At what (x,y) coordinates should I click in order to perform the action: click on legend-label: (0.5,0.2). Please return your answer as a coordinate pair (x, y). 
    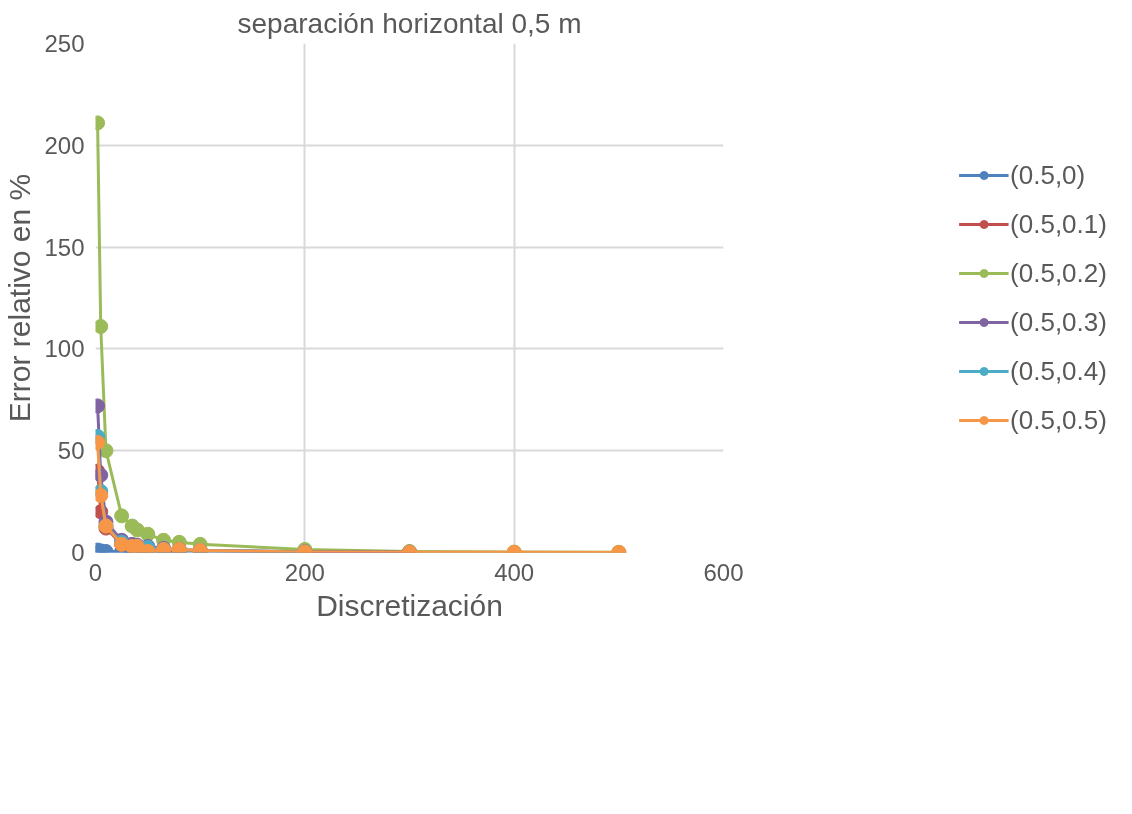
    Looking at the image, I should click on (1058, 273).